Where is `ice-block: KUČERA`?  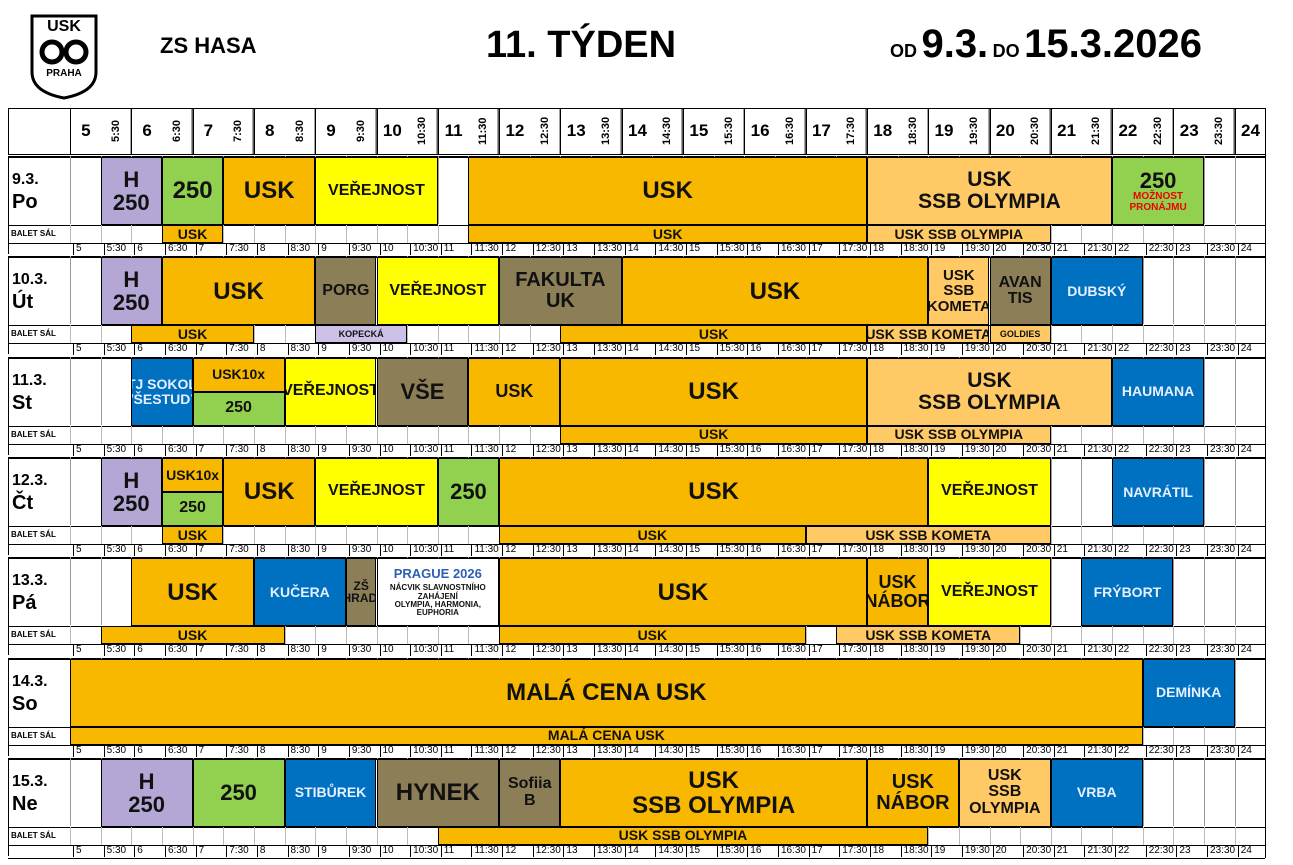
ice-block: KUČERA is located at coordinates (299, 592).